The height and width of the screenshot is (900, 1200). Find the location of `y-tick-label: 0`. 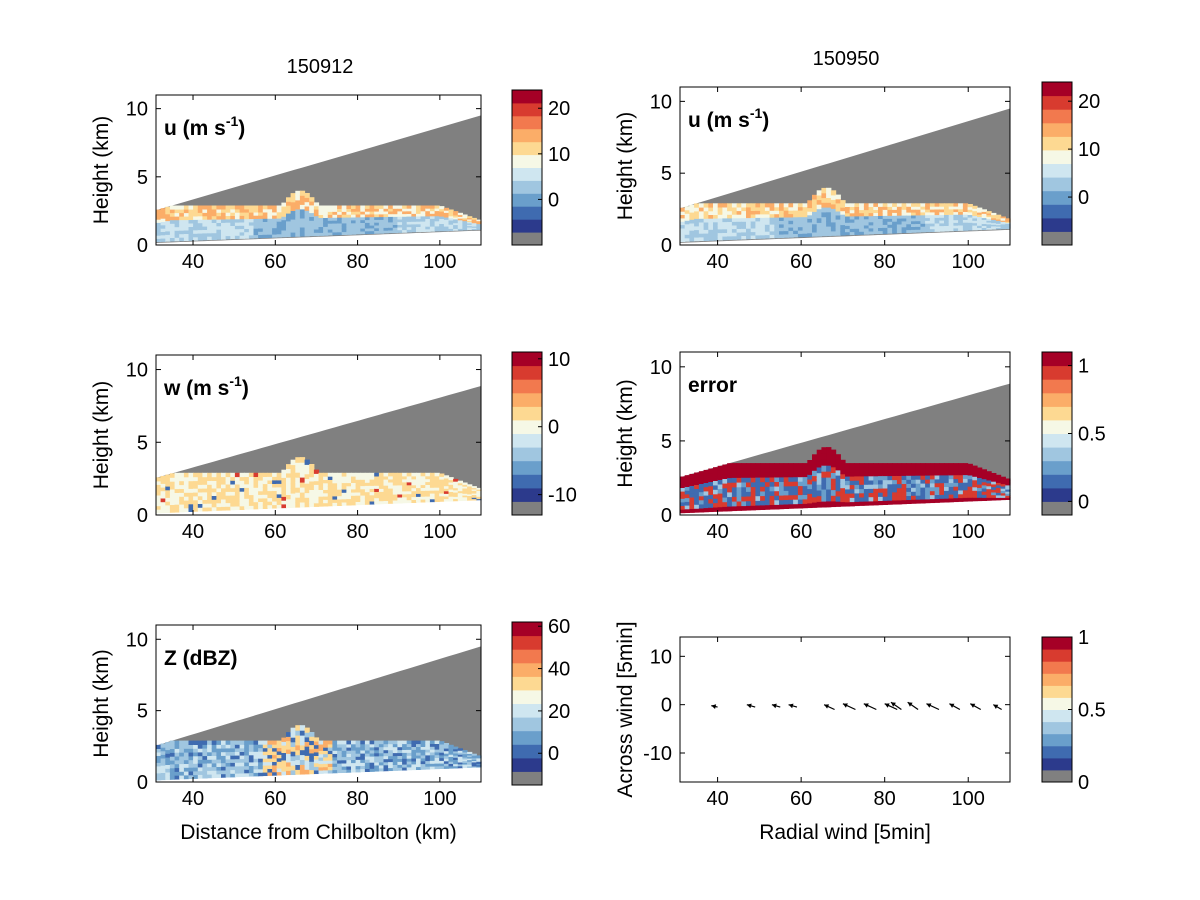

y-tick-label: 0 is located at coordinates (666, 516).